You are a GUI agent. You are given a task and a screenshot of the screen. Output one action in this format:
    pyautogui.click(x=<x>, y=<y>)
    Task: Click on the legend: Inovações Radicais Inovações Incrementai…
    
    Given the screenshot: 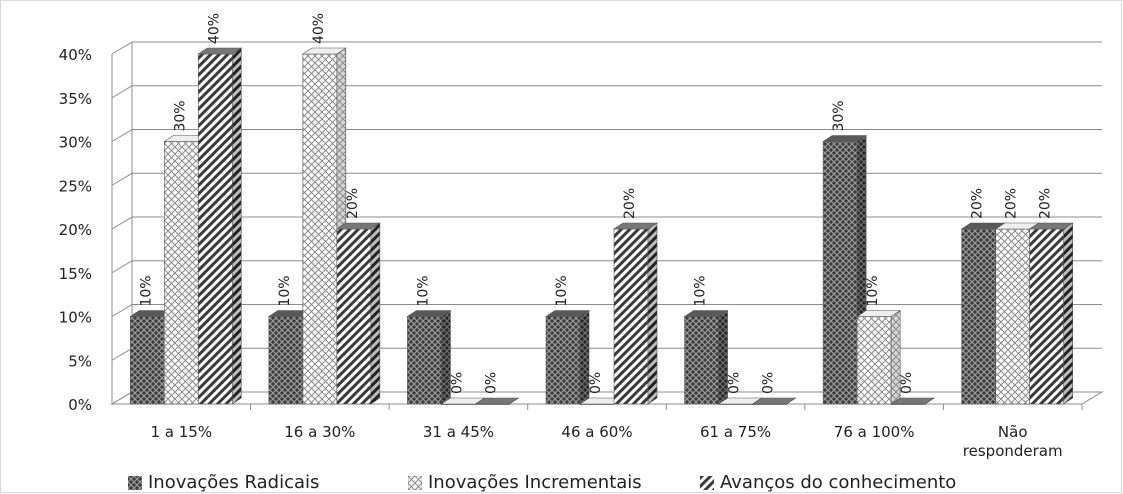 What is the action you would take?
    pyautogui.click(x=561, y=483)
    